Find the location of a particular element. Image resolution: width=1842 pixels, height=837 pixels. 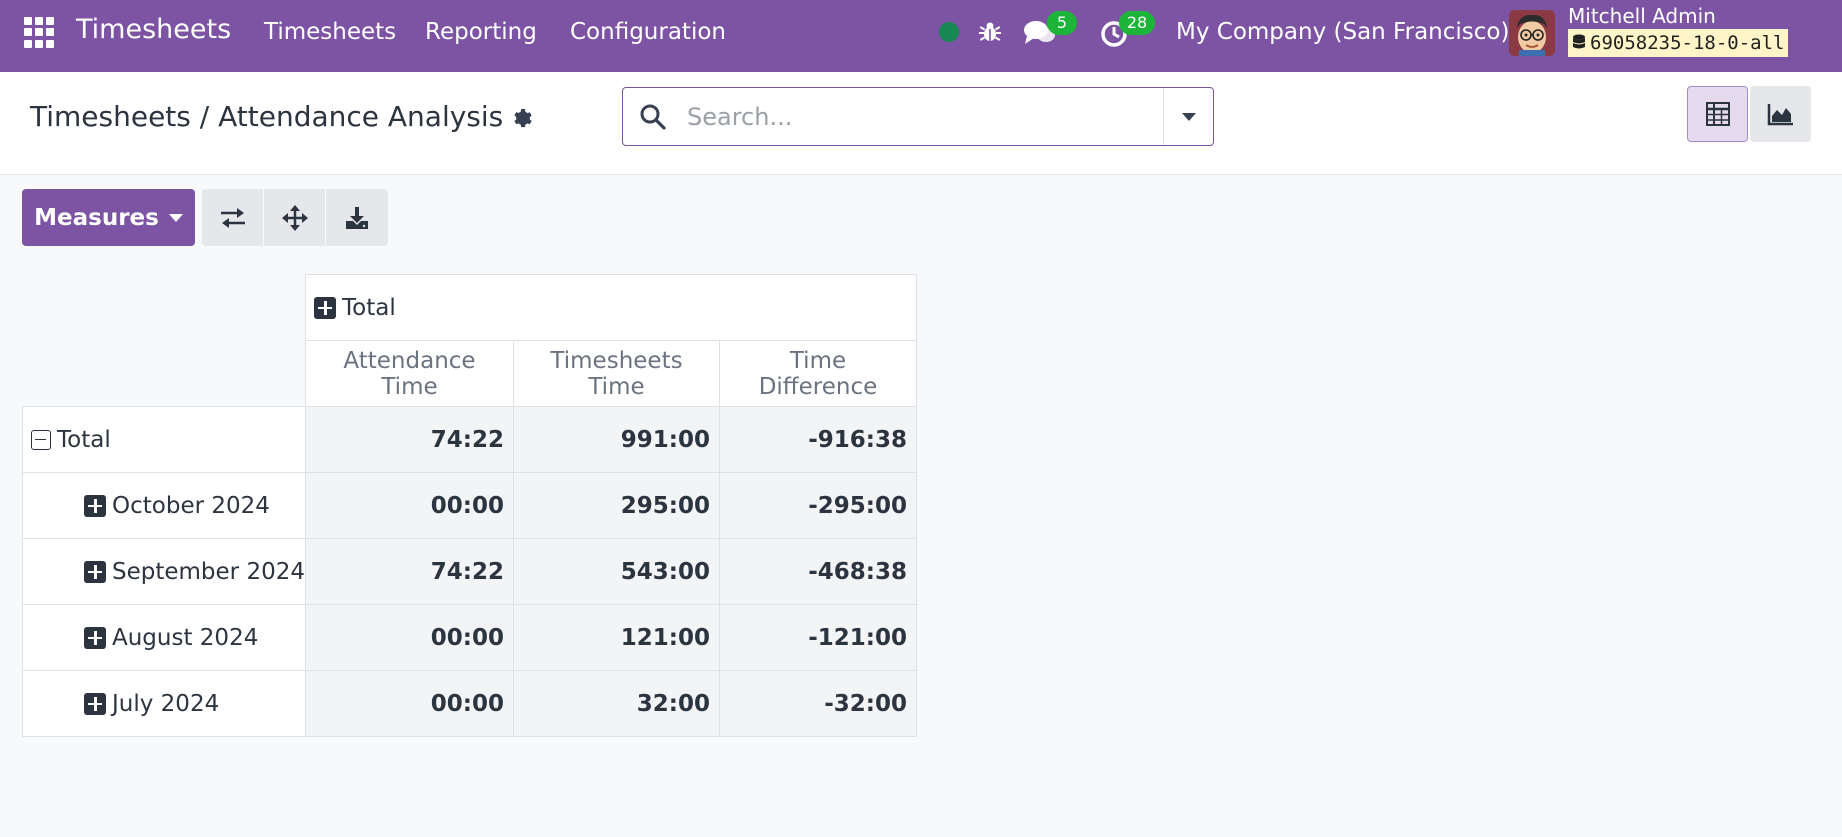

table-row-total: Total 74:22 991:00 -916:38 is located at coordinates (469, 439).